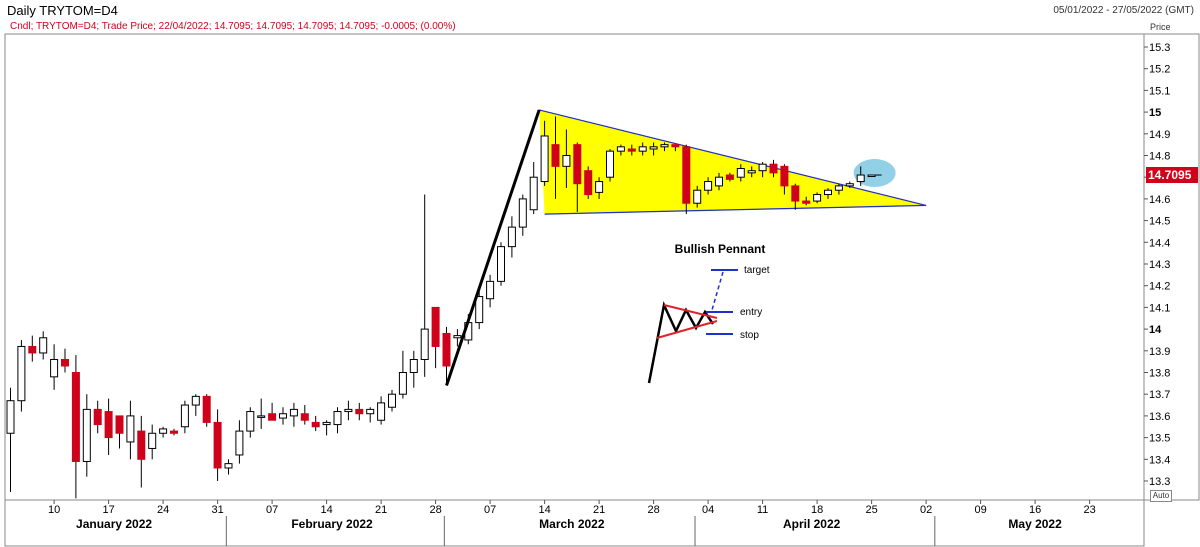  Describe the element at coordinates (757, 270) in the screenshot. I see `inset-target-label: target` at that location.